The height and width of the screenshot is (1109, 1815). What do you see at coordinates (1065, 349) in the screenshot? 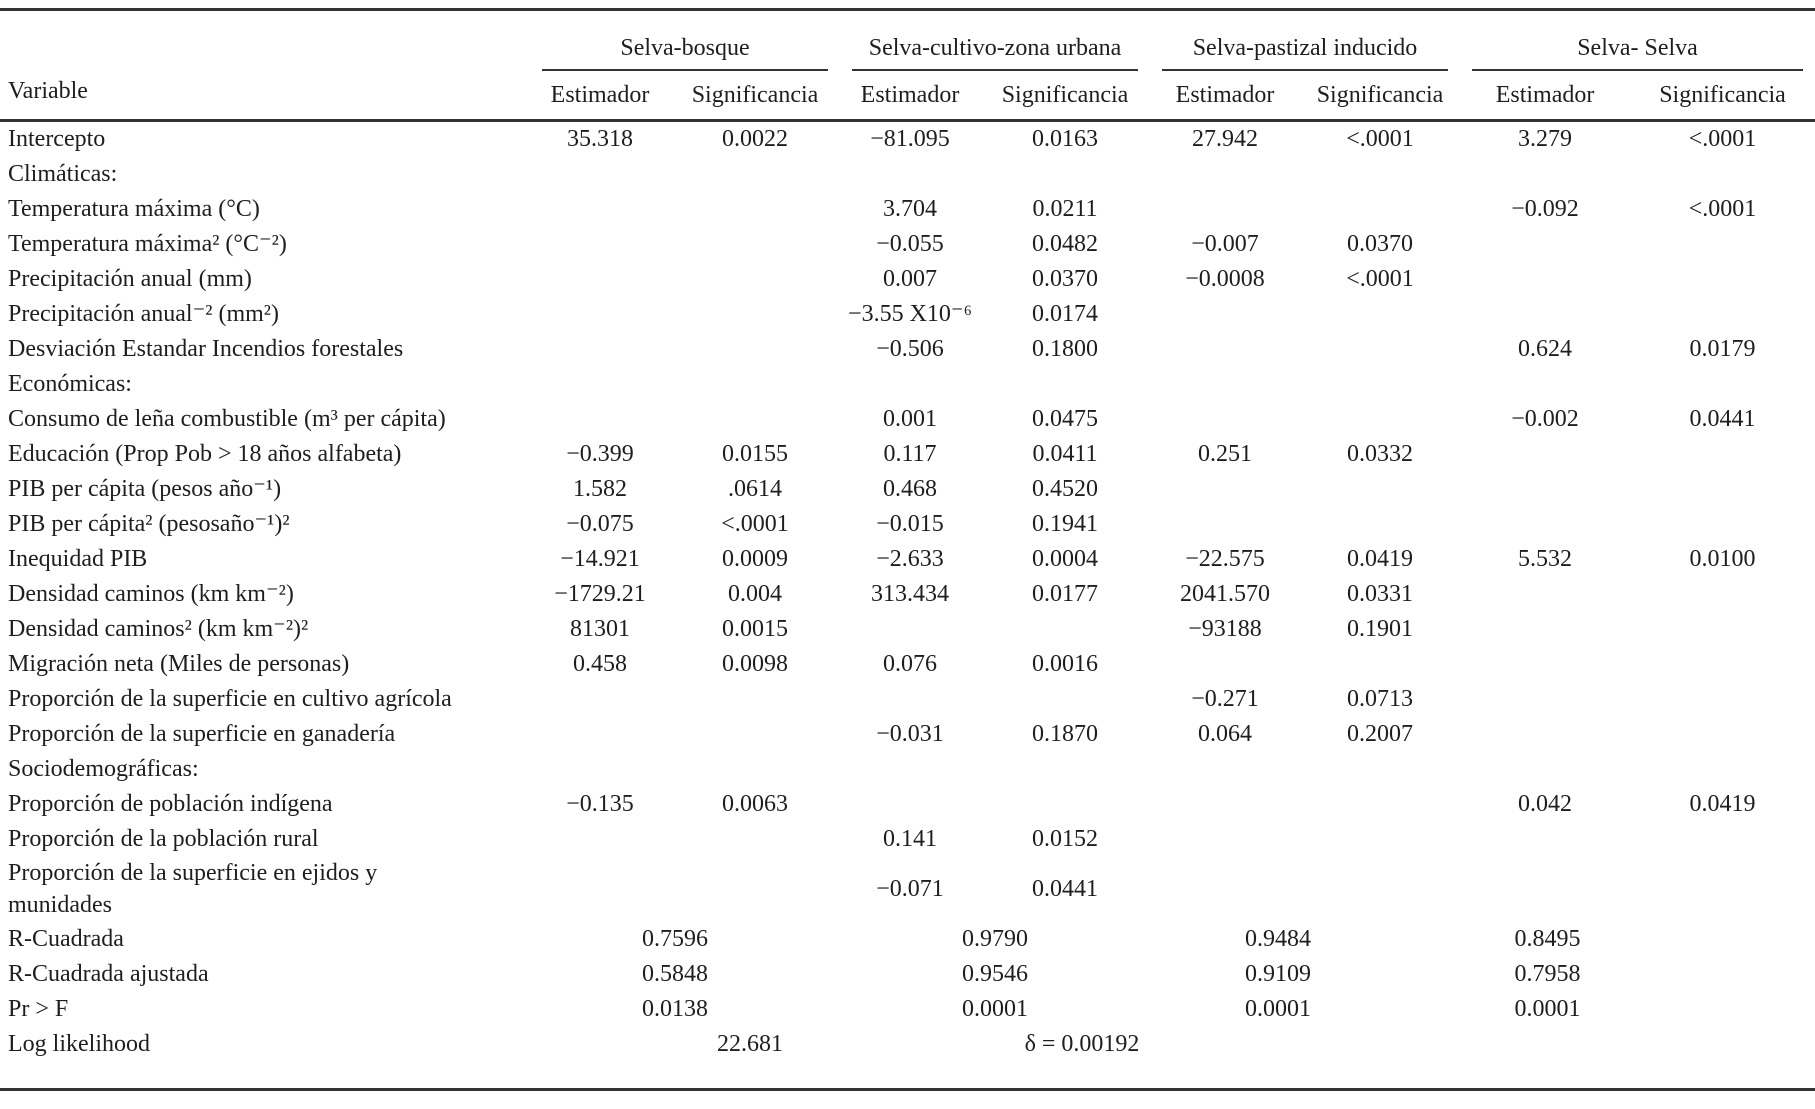
I see `cell-value: 0.1800` at bounding box center [1065, 349].